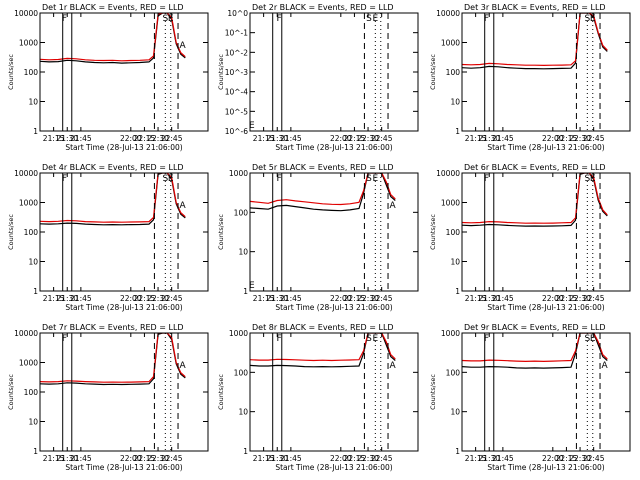 This screenshot has width=640, height=480. I want to click on y-tick-label: 10^-4, so click(237, 92).